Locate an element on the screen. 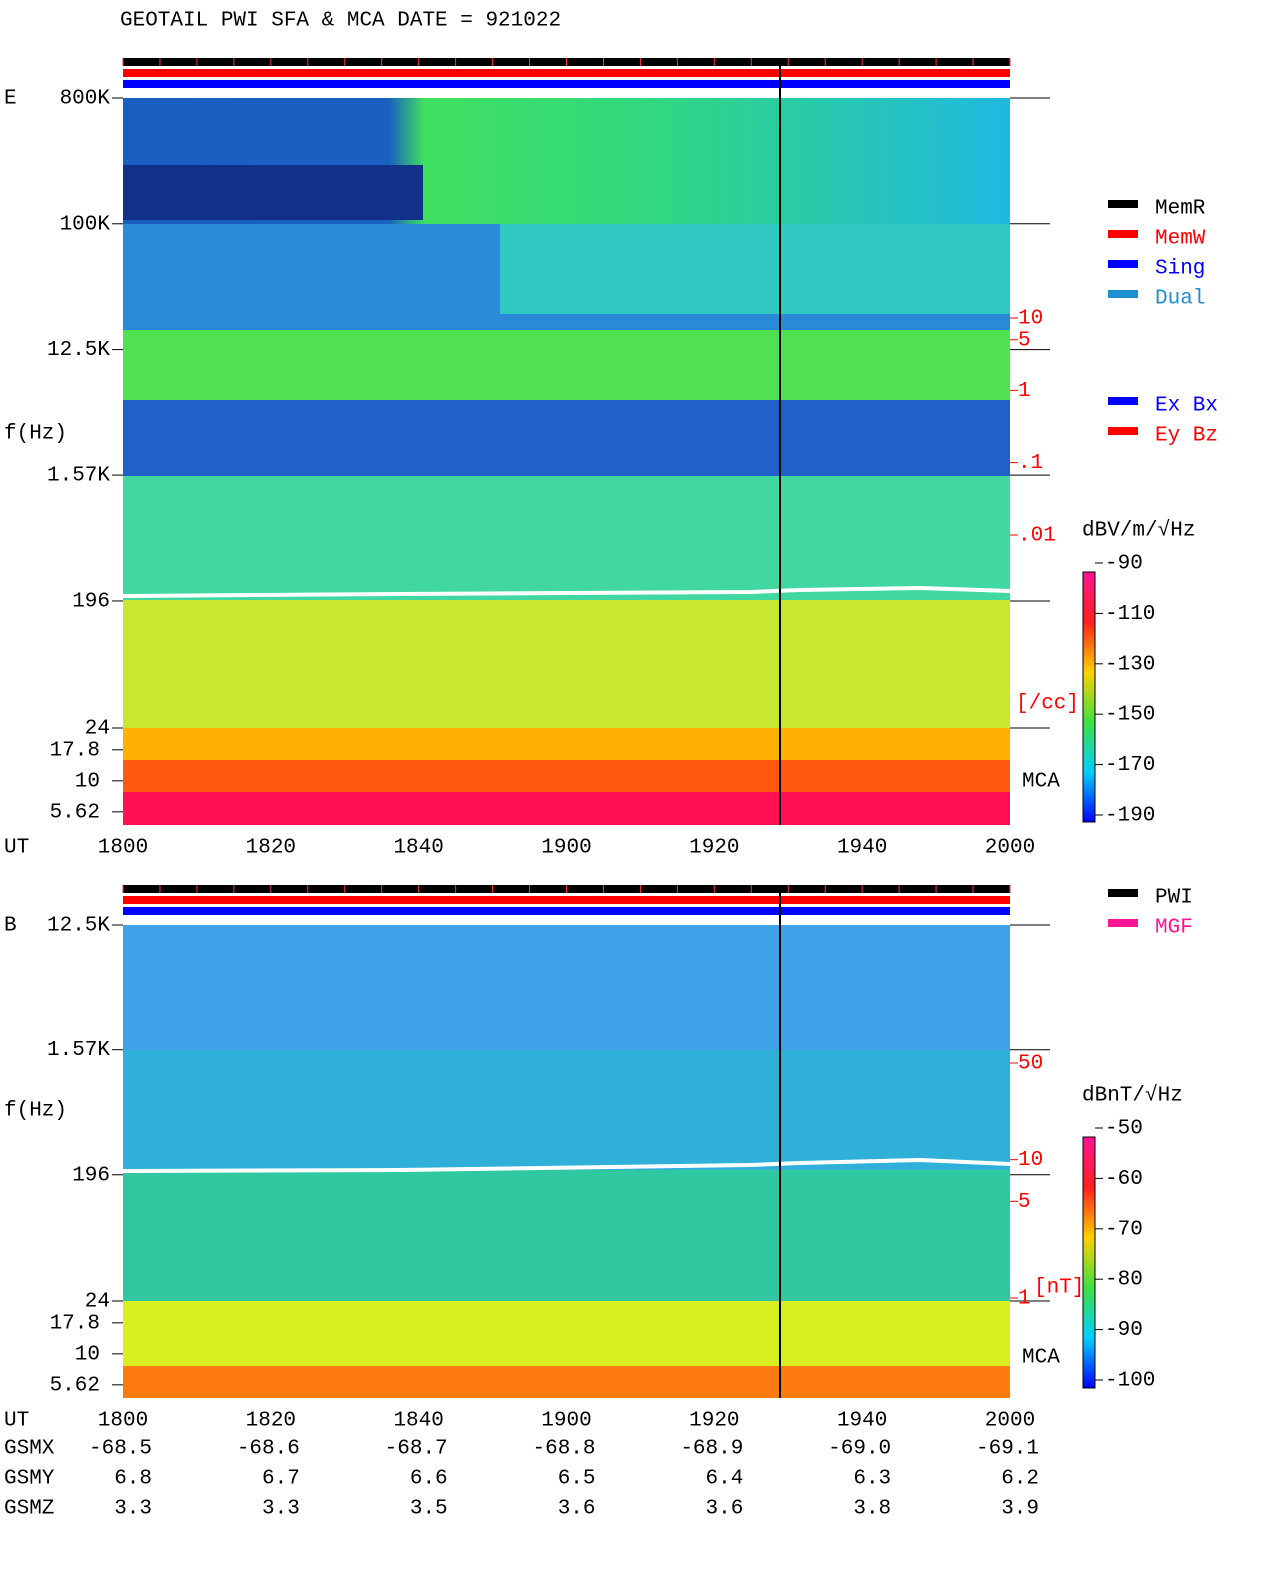  colorbar-tick-label: -100 is located at coordinates (1130, 1381).